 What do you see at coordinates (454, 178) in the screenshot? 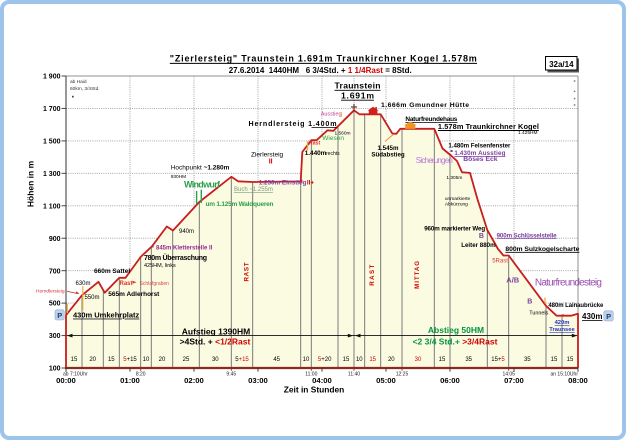
I see `svg-text: 1.305m` at bounding box center [454, 178].